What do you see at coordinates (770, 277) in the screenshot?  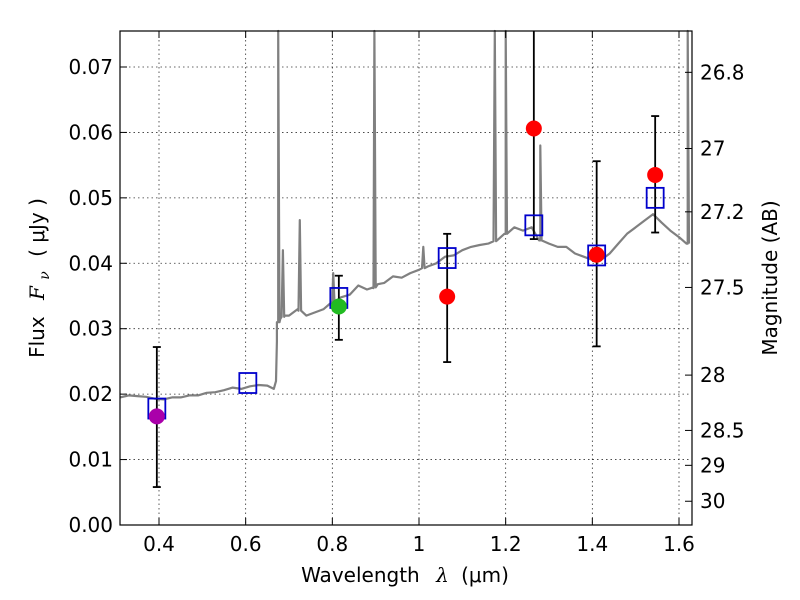 I see `magnitude-axis-label: Magnitude (AB)` at bounding box center [770, 277].